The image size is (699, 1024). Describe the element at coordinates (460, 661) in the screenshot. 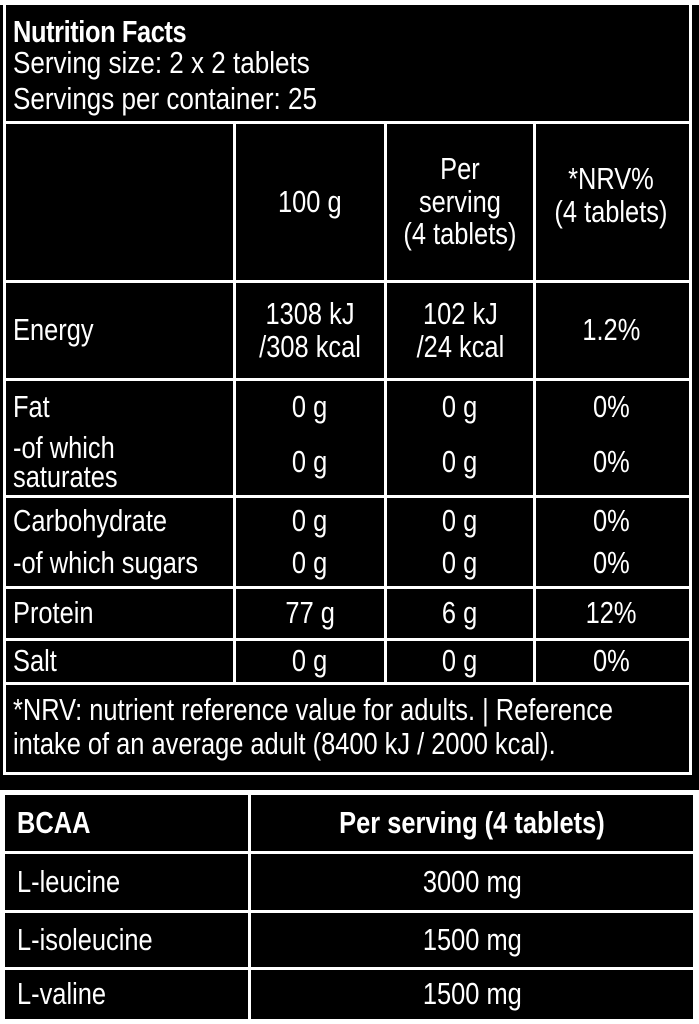

I see `salt-per-serving: 0 g` at that location.